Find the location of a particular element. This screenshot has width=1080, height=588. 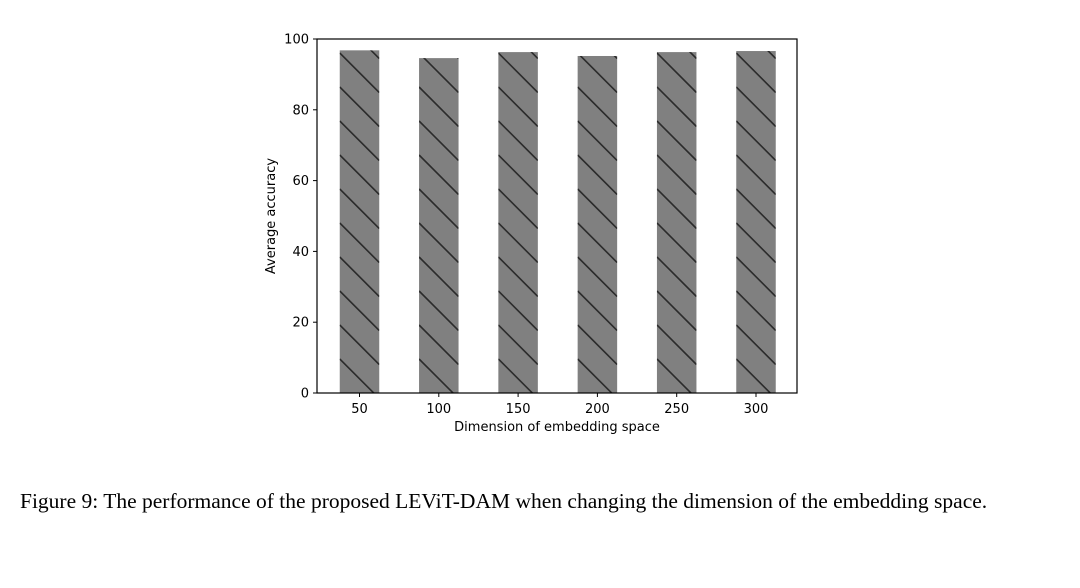

y-tick-label: 40 is located at coordinates (300, 252).